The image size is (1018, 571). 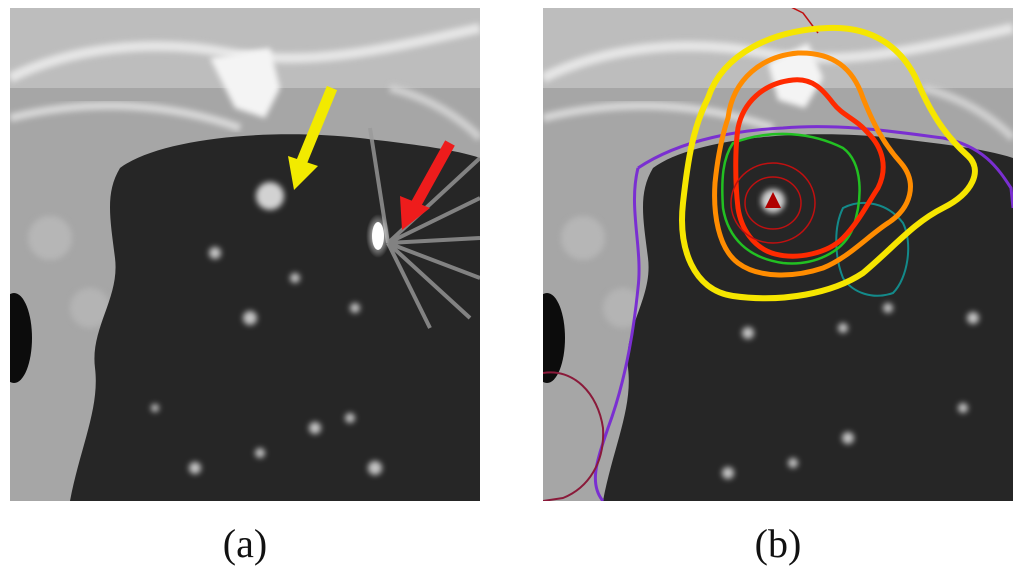 What do you see at coordinates (427, 185) in the screenshot?
I see `red-arrow-icon` at bounding box center [427, 185].